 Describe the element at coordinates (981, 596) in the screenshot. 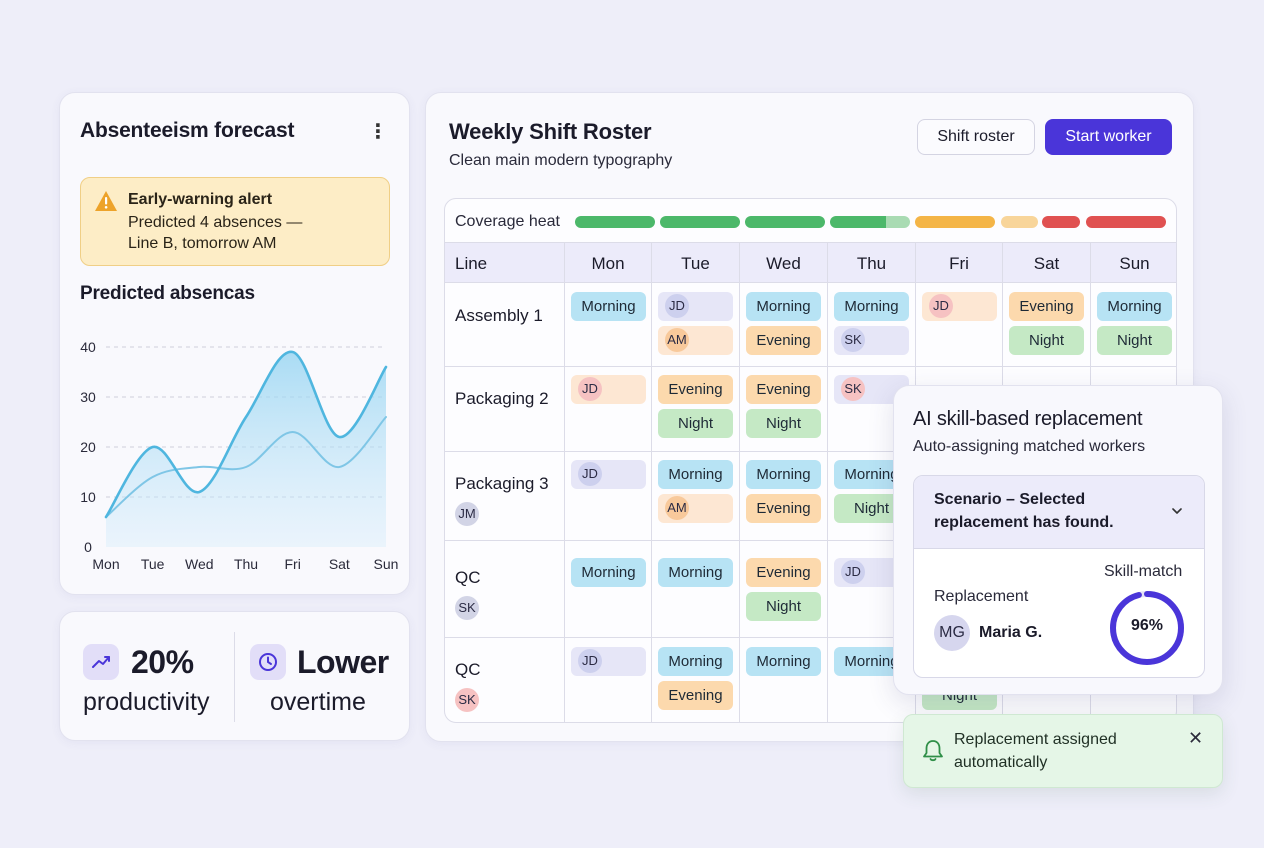

I see `replacement-label: Replacement` at that location.